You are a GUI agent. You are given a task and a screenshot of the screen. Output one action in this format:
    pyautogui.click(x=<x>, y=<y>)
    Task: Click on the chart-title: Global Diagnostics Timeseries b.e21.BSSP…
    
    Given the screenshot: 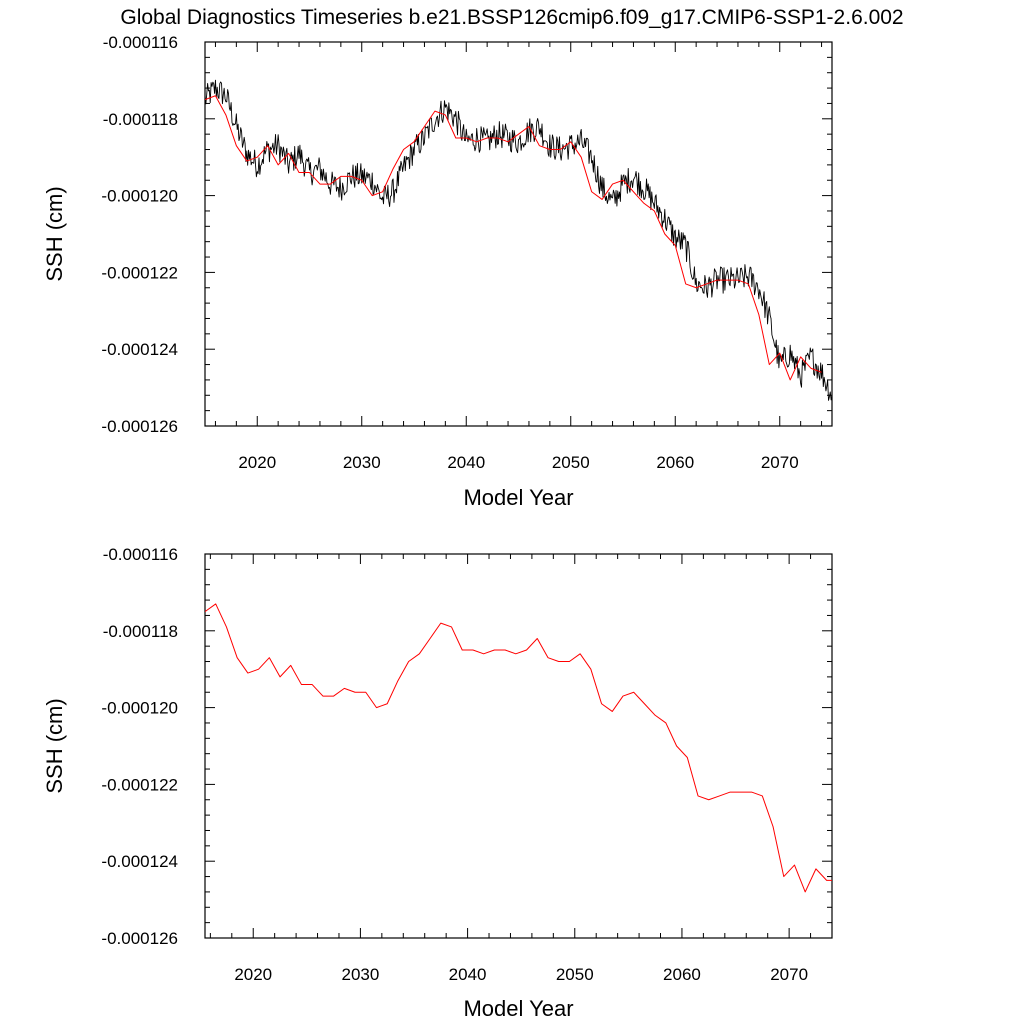 What is the action you would take?
    pyautogui.click(x=511, y=17)
    